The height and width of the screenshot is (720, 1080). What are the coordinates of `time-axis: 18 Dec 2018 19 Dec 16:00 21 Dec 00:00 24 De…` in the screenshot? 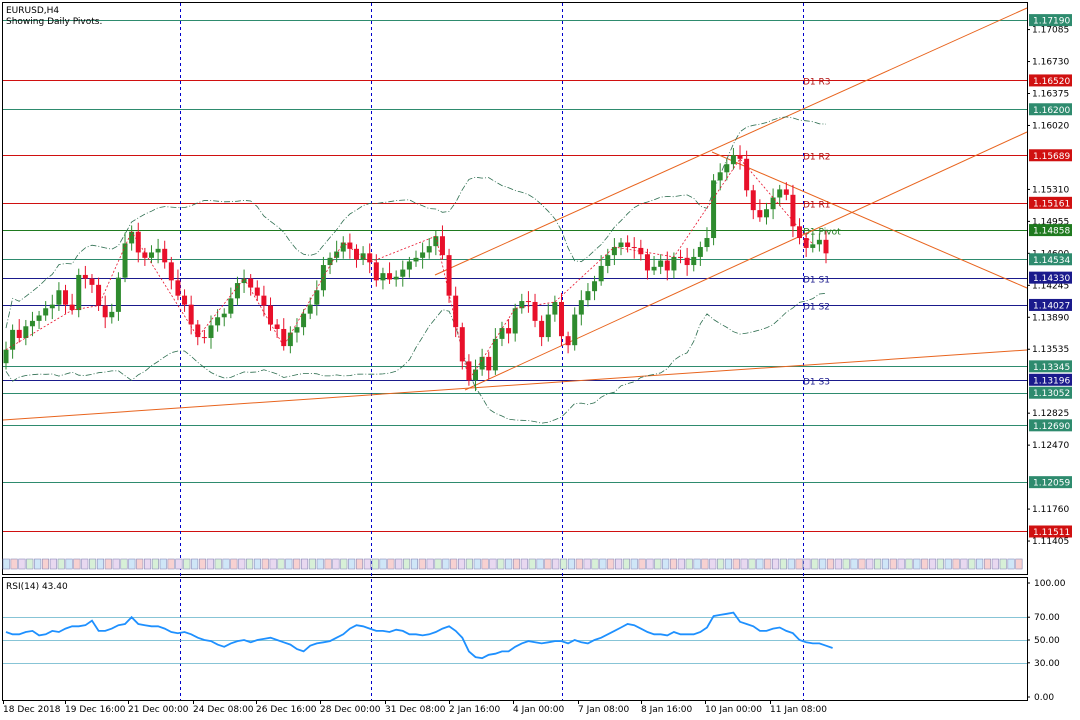 It's located at (415, 707).